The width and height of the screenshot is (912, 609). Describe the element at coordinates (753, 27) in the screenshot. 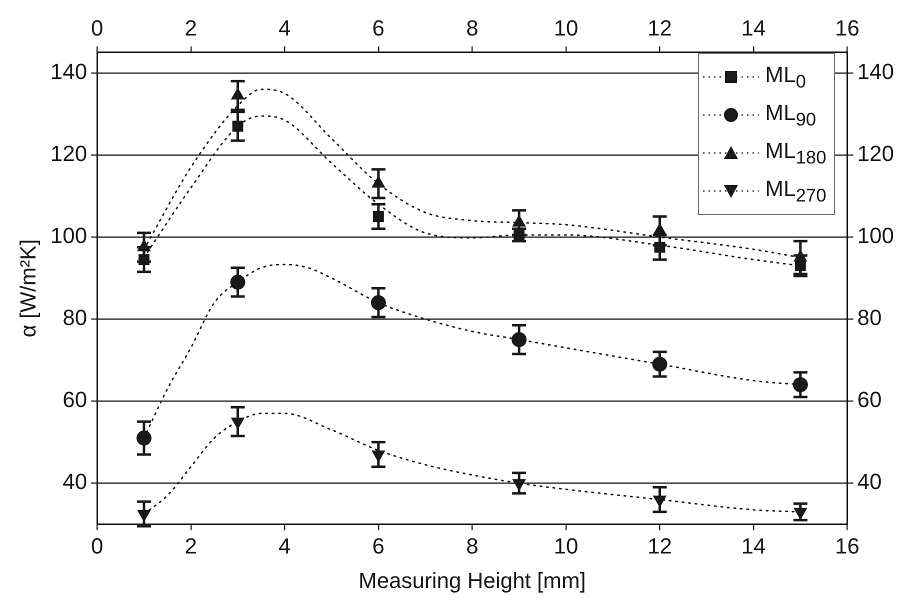

I see `x2-tick-label: 14` at that location.